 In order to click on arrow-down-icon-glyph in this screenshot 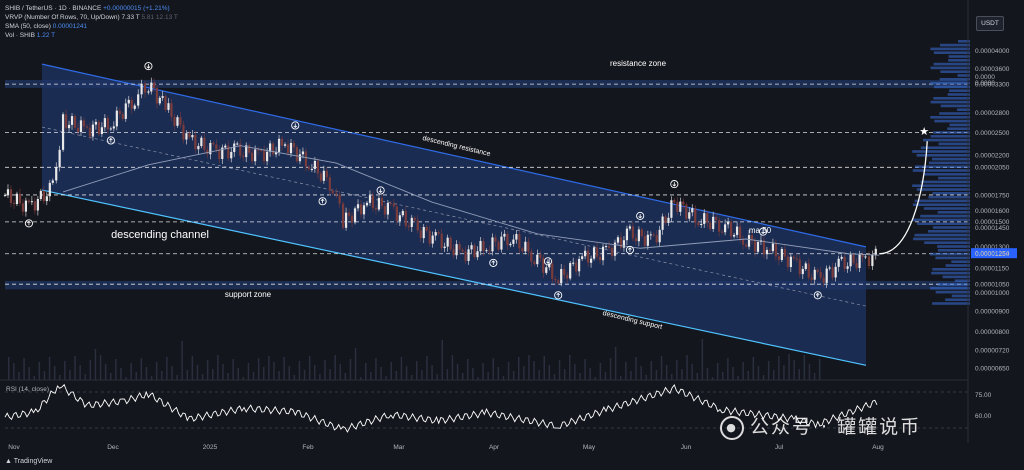, I will do `click(148, 66)`.